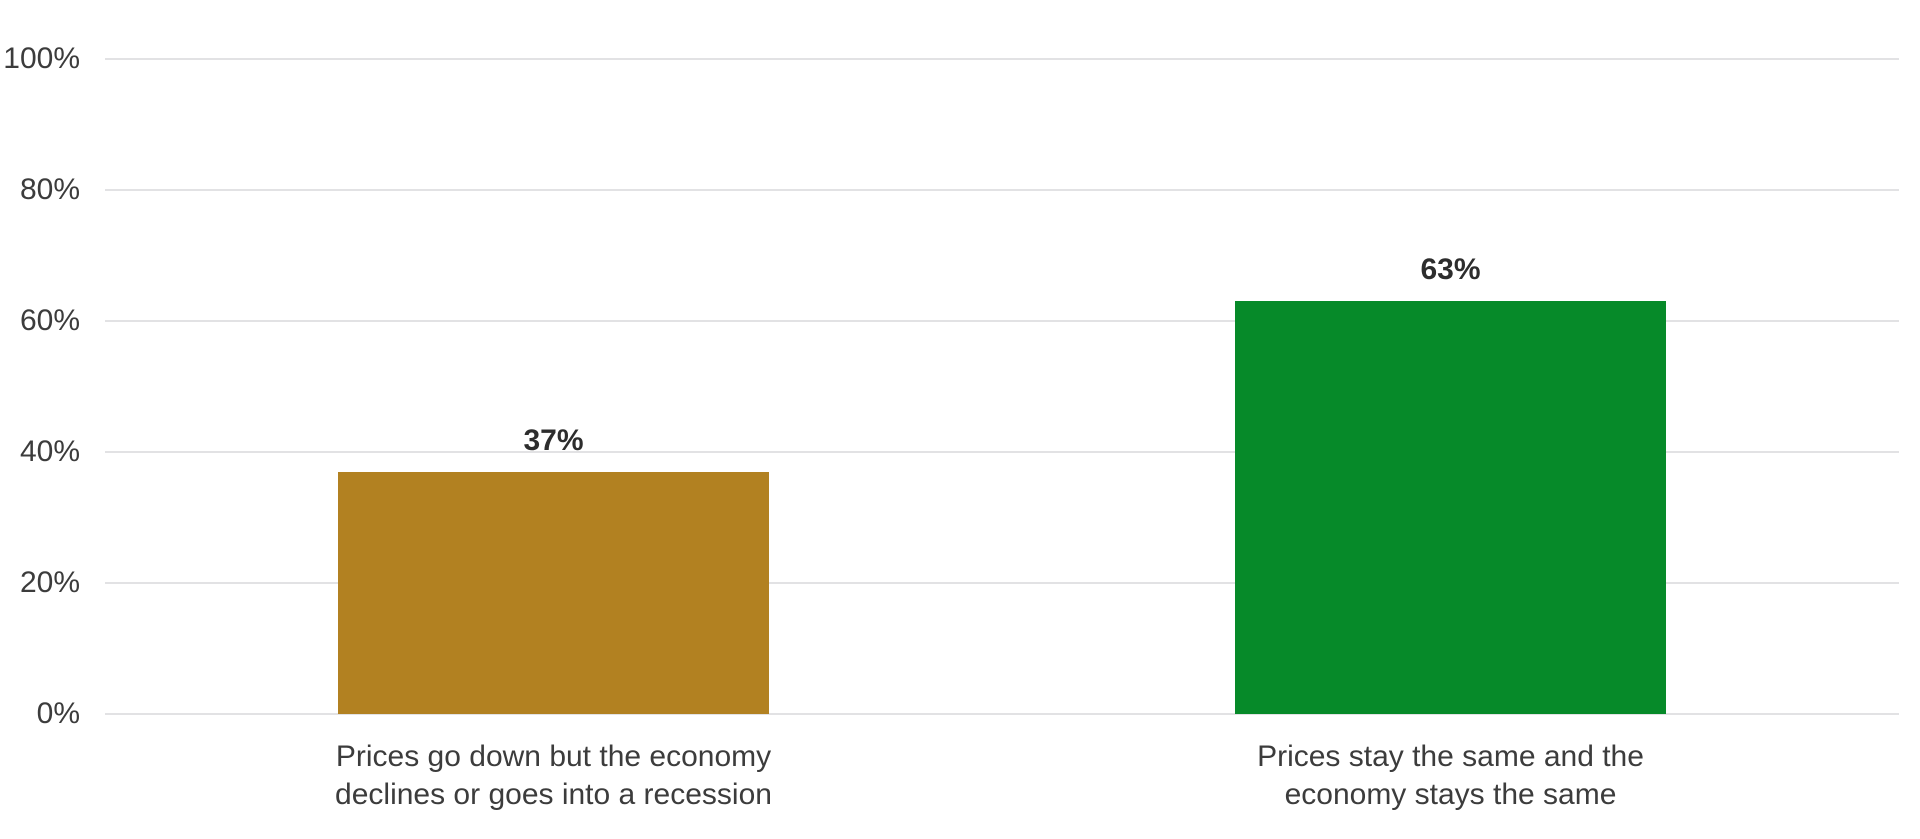  What do you see at coordinates (553, 756) in the screenshot?
I see `category-label-line: Prices go down but the economy` at bounding box center [553, 756].